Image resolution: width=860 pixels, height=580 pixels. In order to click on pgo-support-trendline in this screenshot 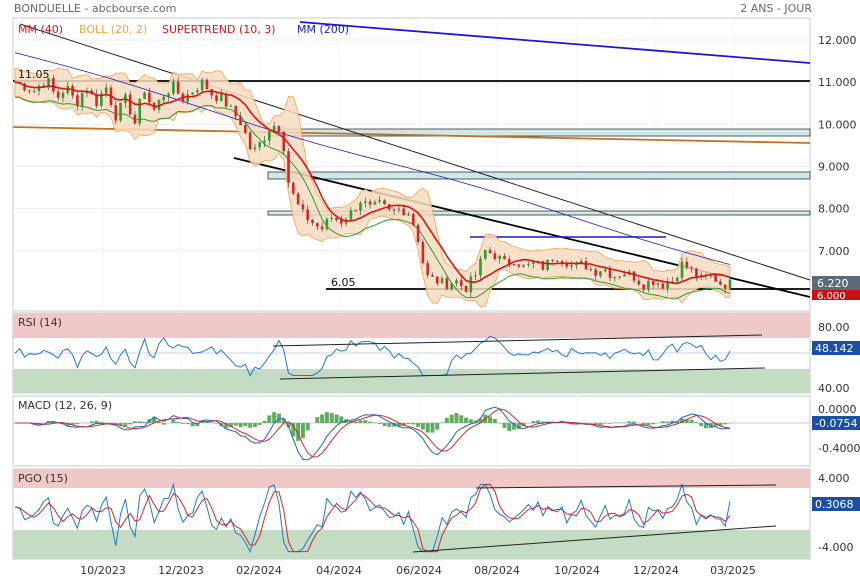, I will do `click(594, 539)`.